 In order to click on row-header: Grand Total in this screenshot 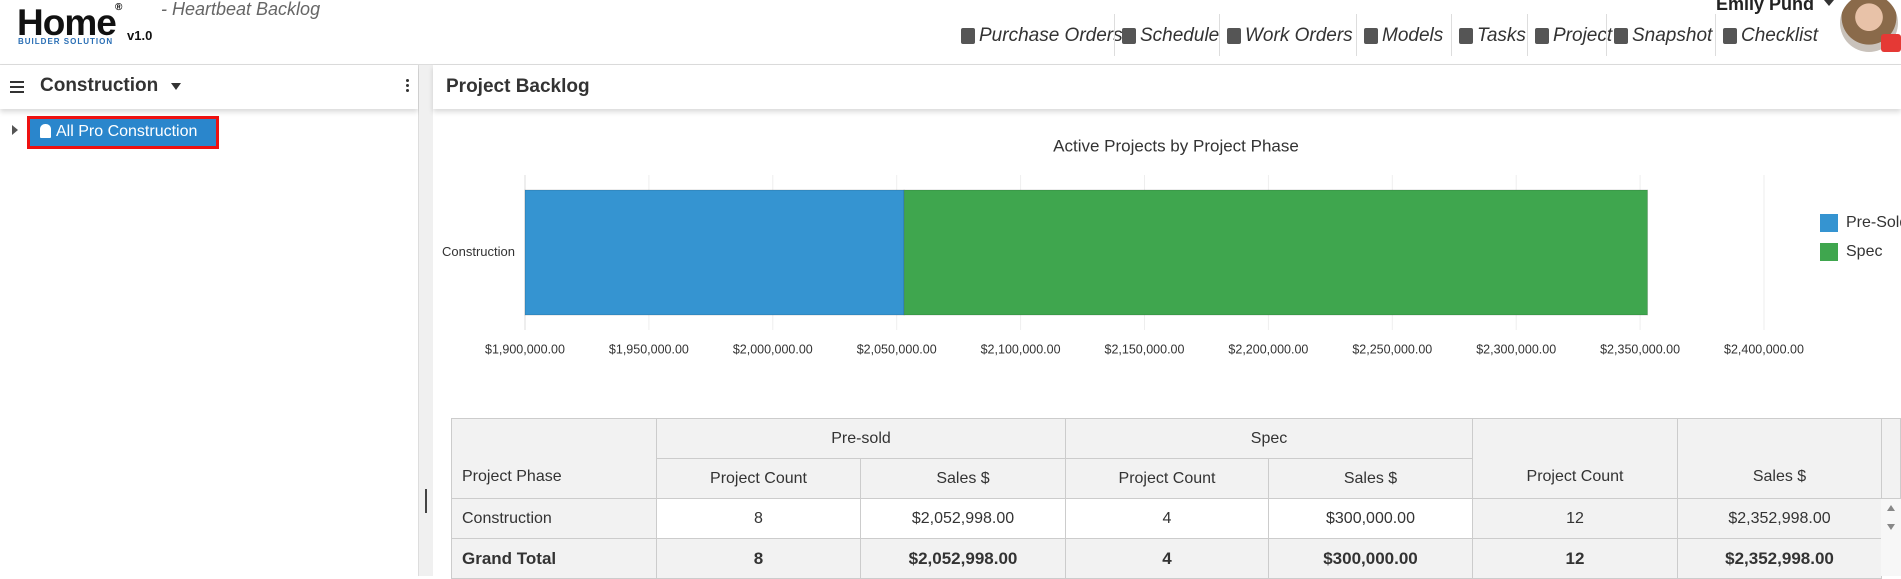, I will do `click(554, 558)`.